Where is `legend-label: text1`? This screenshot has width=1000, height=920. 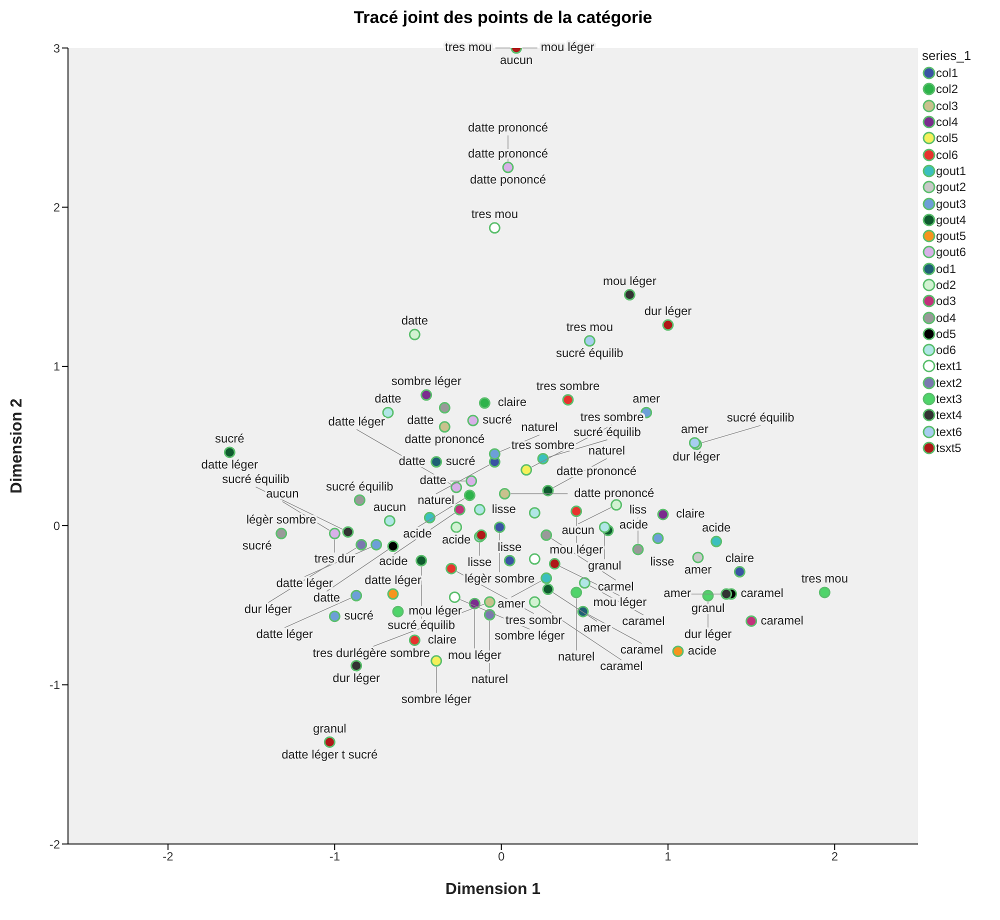 legend-label: text1 is located at coordinates (949, 366).